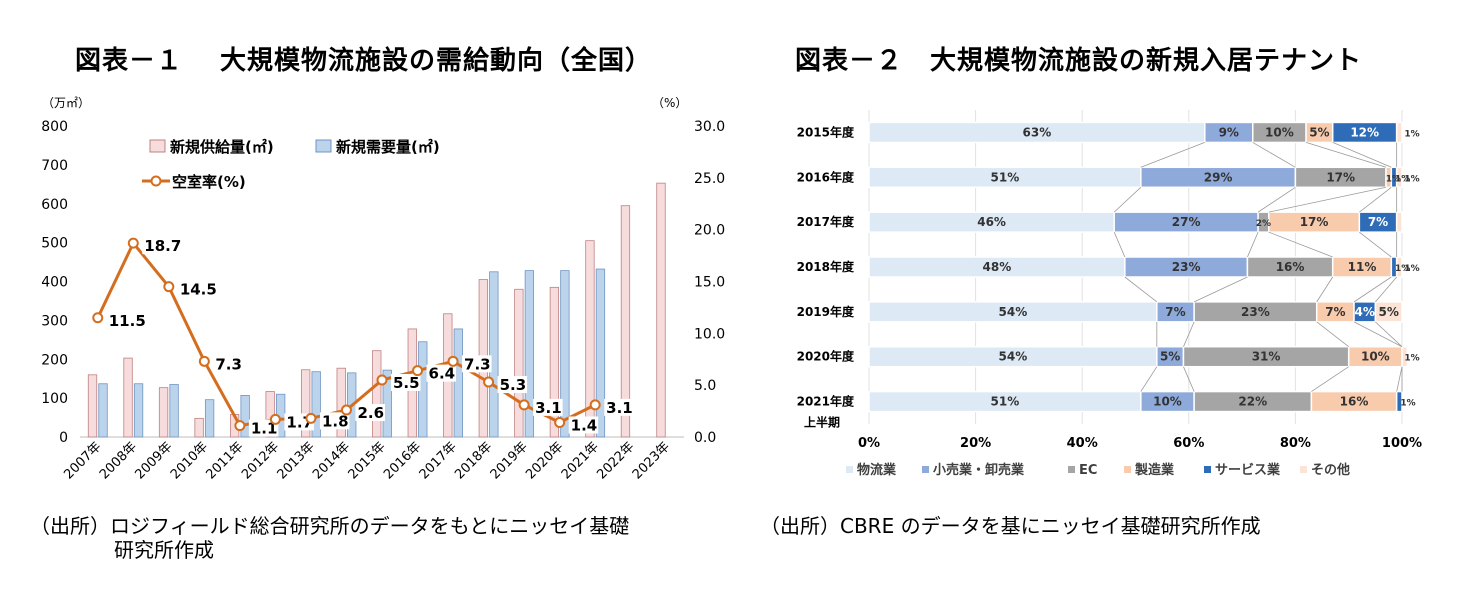 The height and width of the screenshot is (597, 1463). Describe the element at coordinates (296, 460) in the screenshot. I see `x-tick-label: 2013年` at that location.